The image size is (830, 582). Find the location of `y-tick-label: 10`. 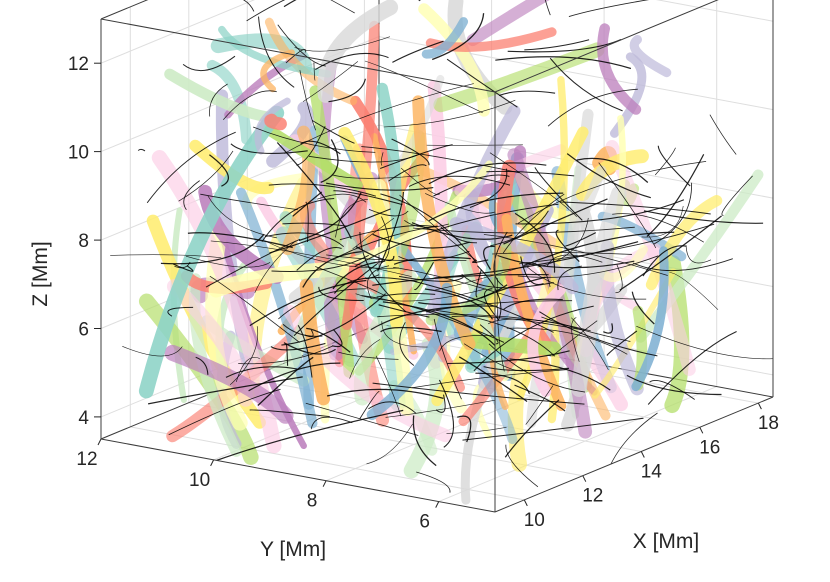

y-tick-label: 10 is located at coordinates (199, 480).